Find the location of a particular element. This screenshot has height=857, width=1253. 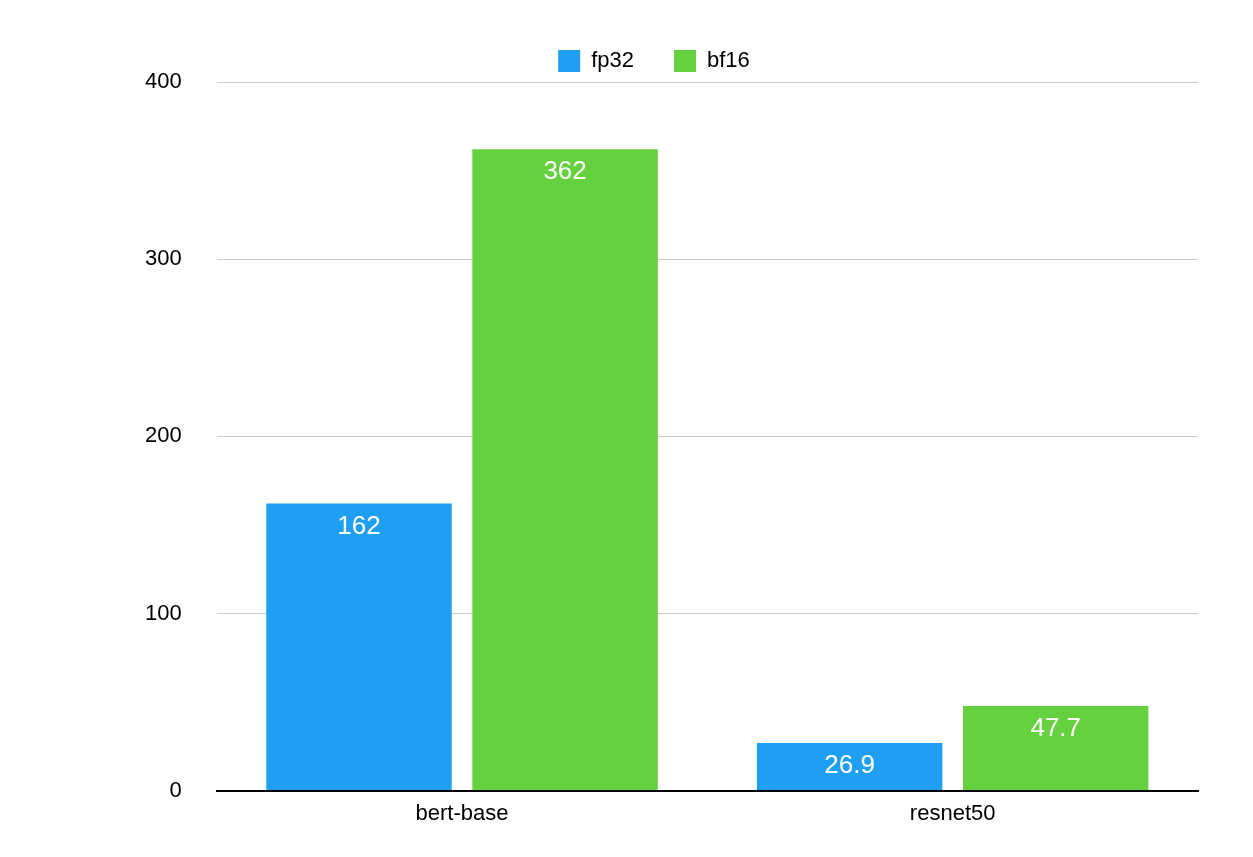

y-tick-label: 0 is located at coordinates (175, 789).